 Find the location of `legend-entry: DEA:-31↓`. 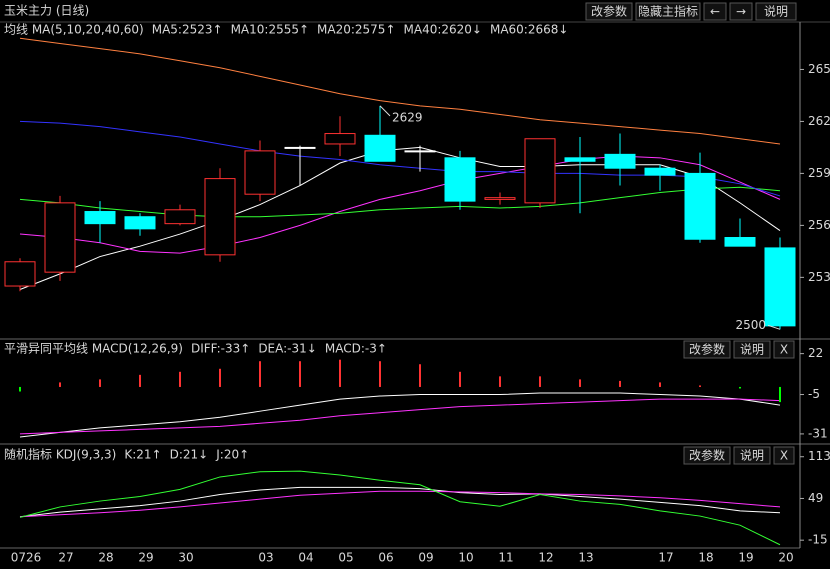

legend-entry: DEA:-31↓ is located at coordinates (287, 349).